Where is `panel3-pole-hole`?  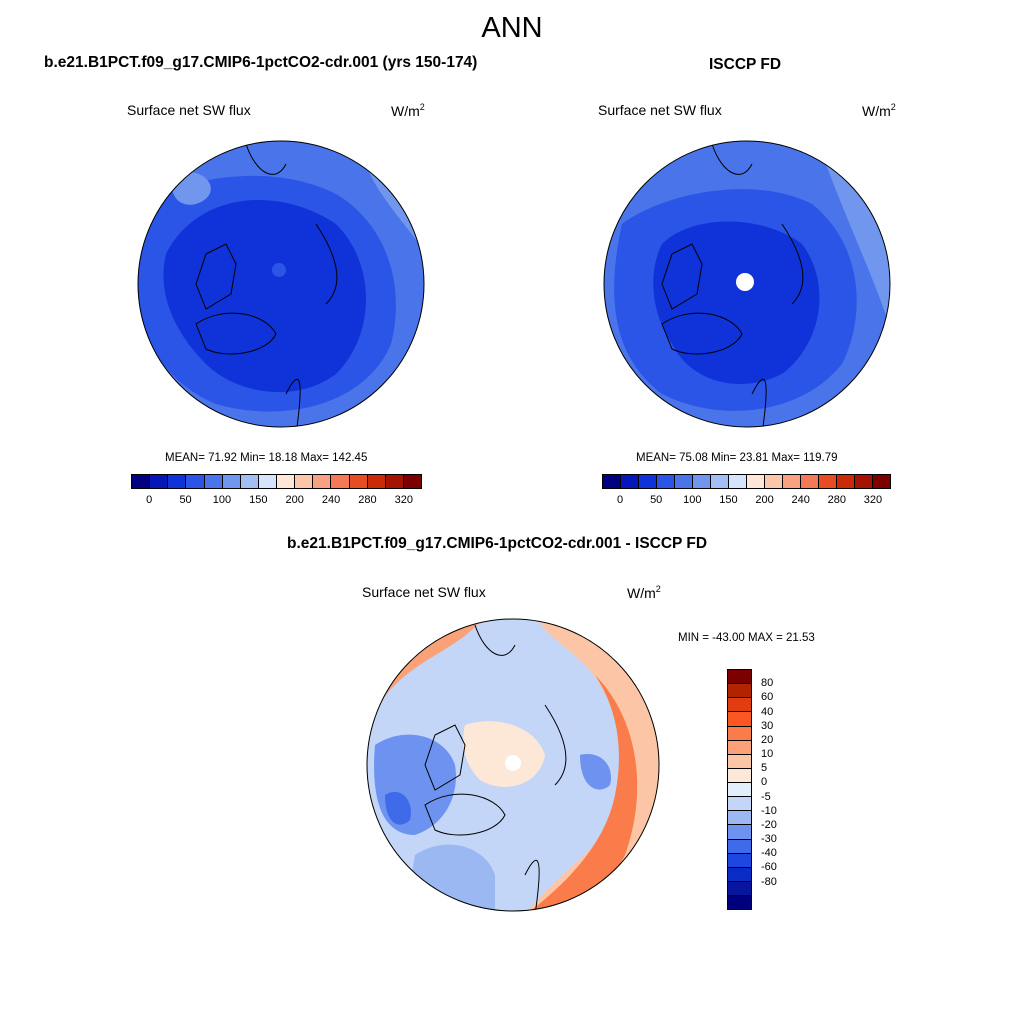
panel3-pole-hole is located at coordinates (513, 763).